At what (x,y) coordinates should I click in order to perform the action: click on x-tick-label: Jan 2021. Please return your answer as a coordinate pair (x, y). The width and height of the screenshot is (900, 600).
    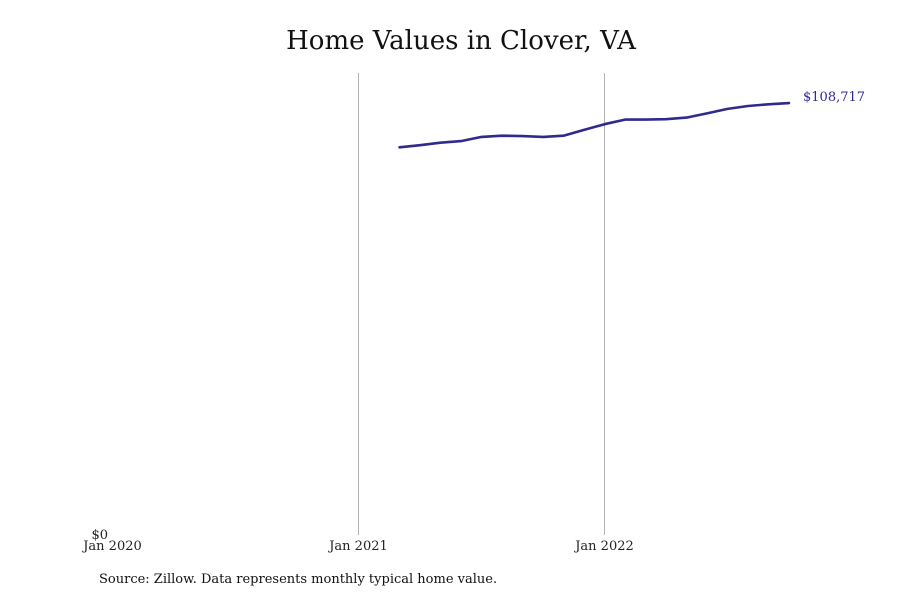
    Looking at the image, I should click on (357, 546).